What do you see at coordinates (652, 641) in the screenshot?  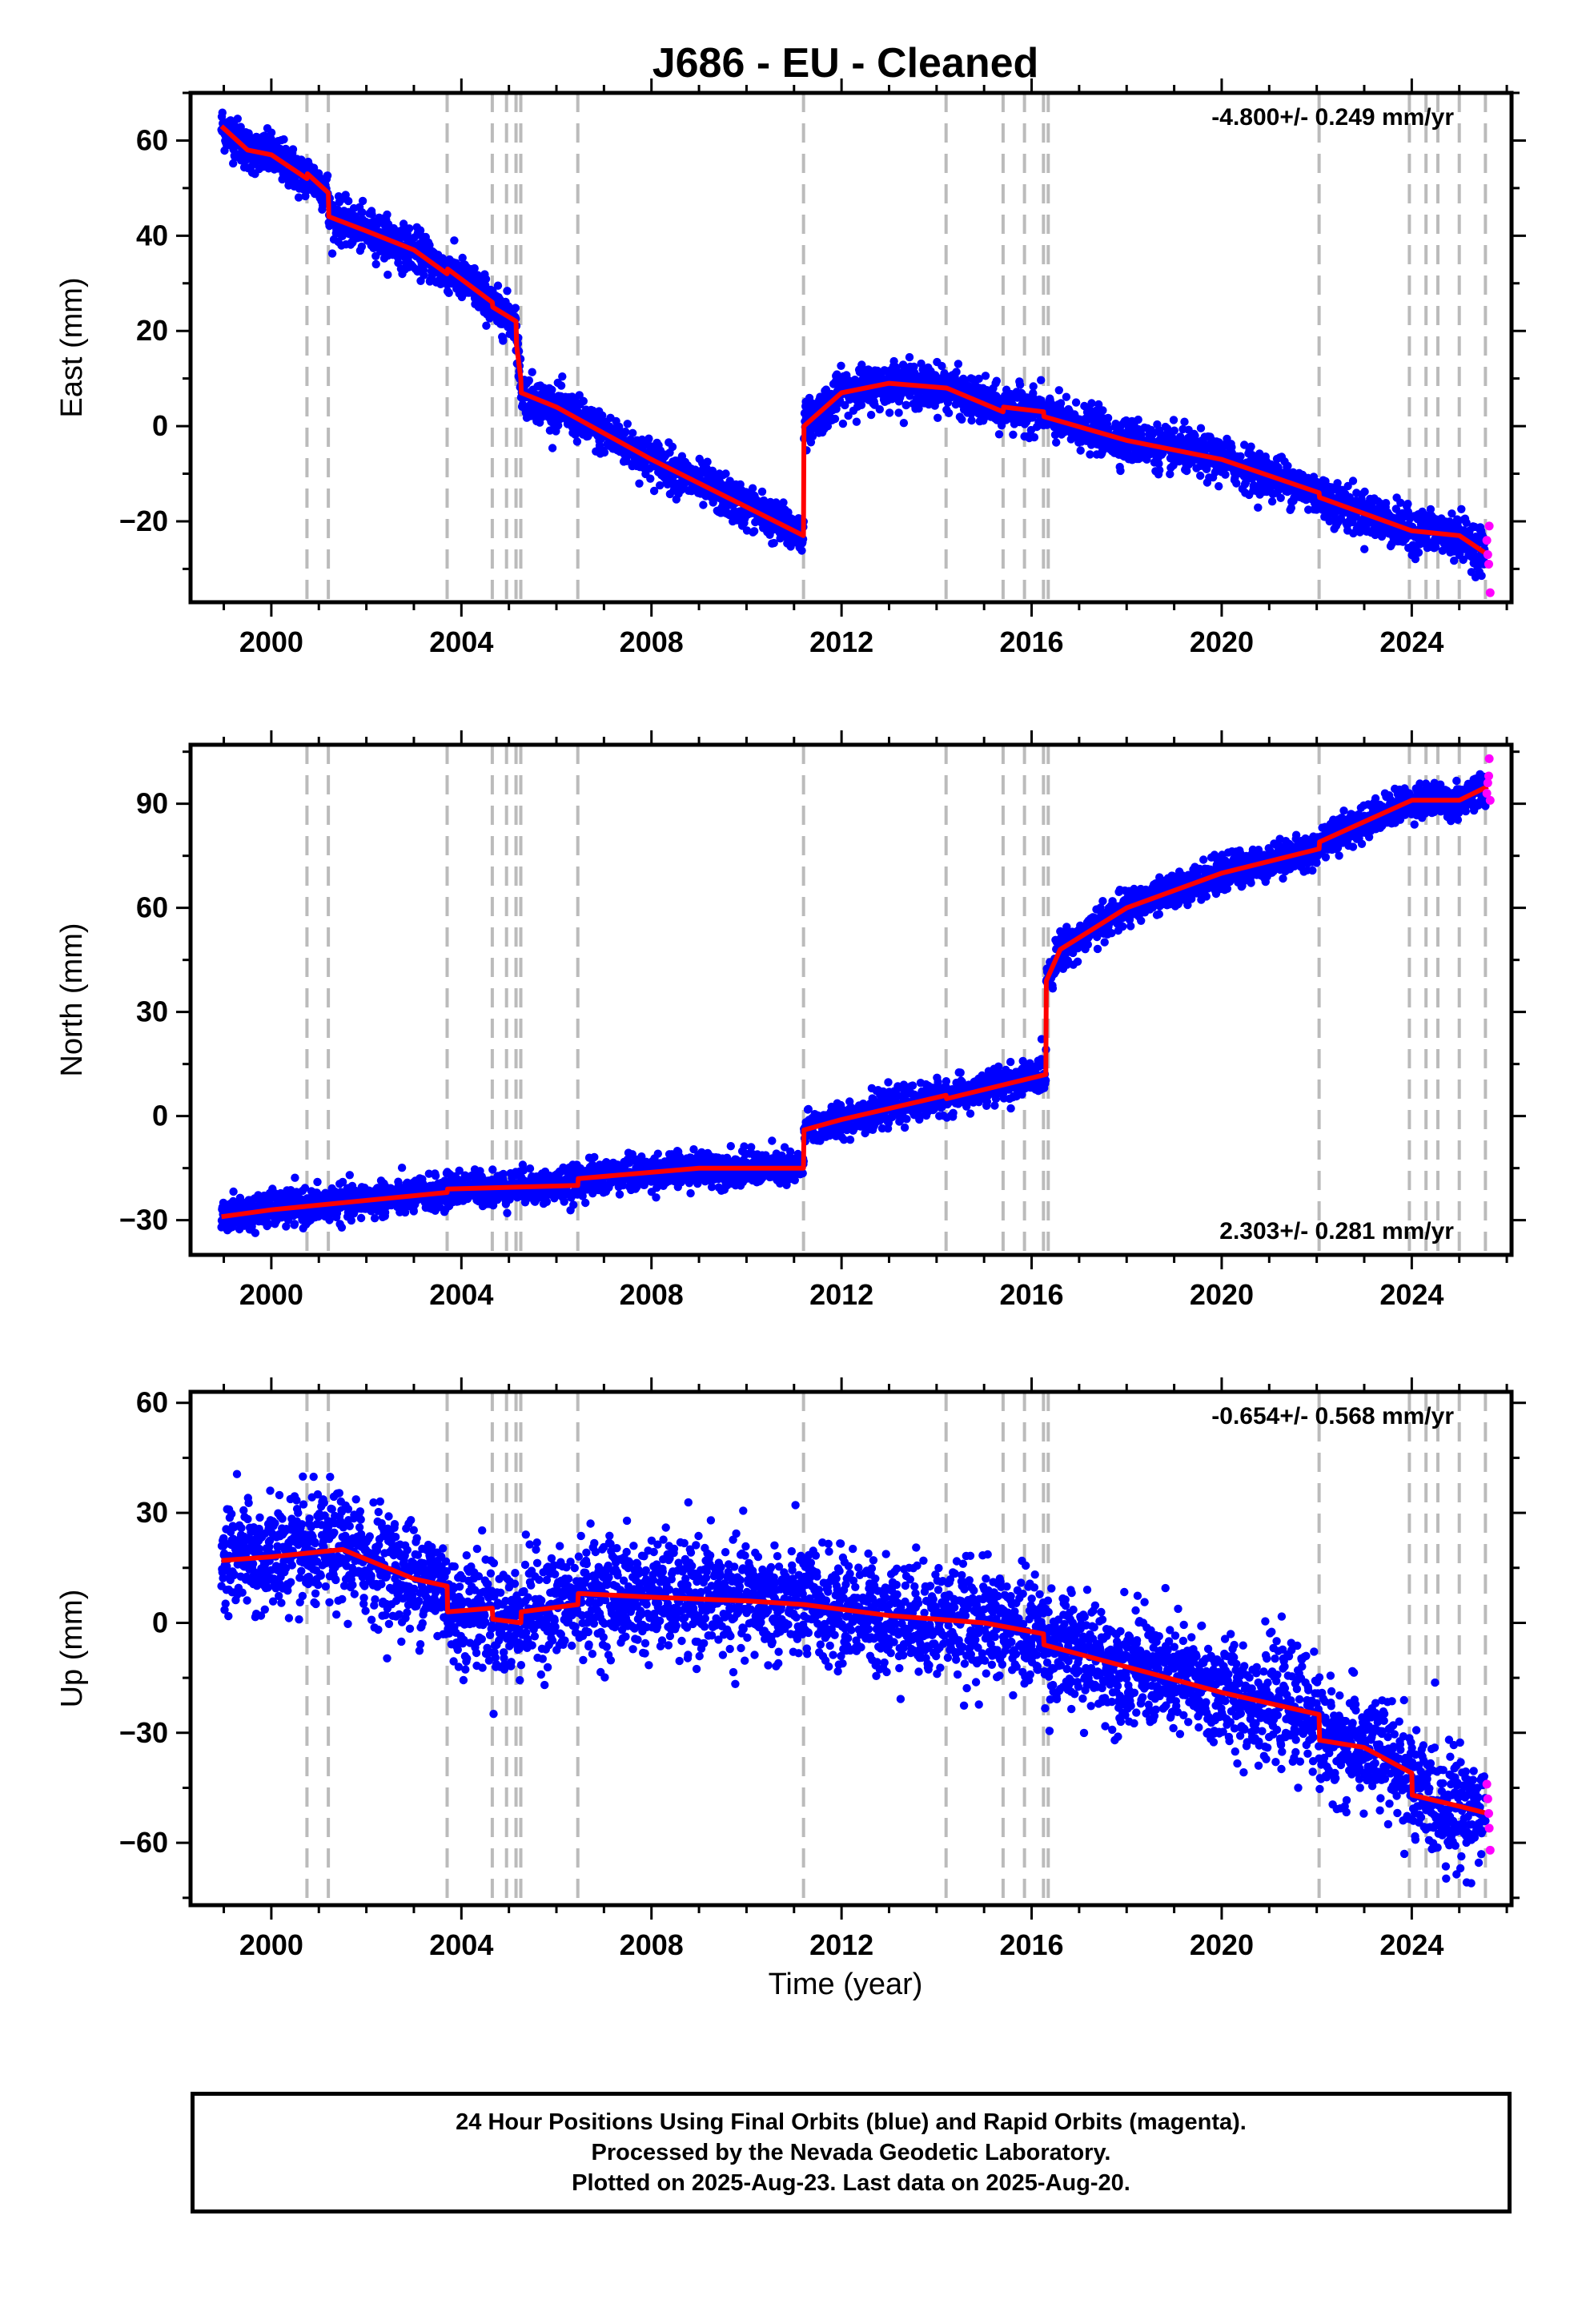 I see `x-tick-label: 2008` at bounding box center [652, 641].